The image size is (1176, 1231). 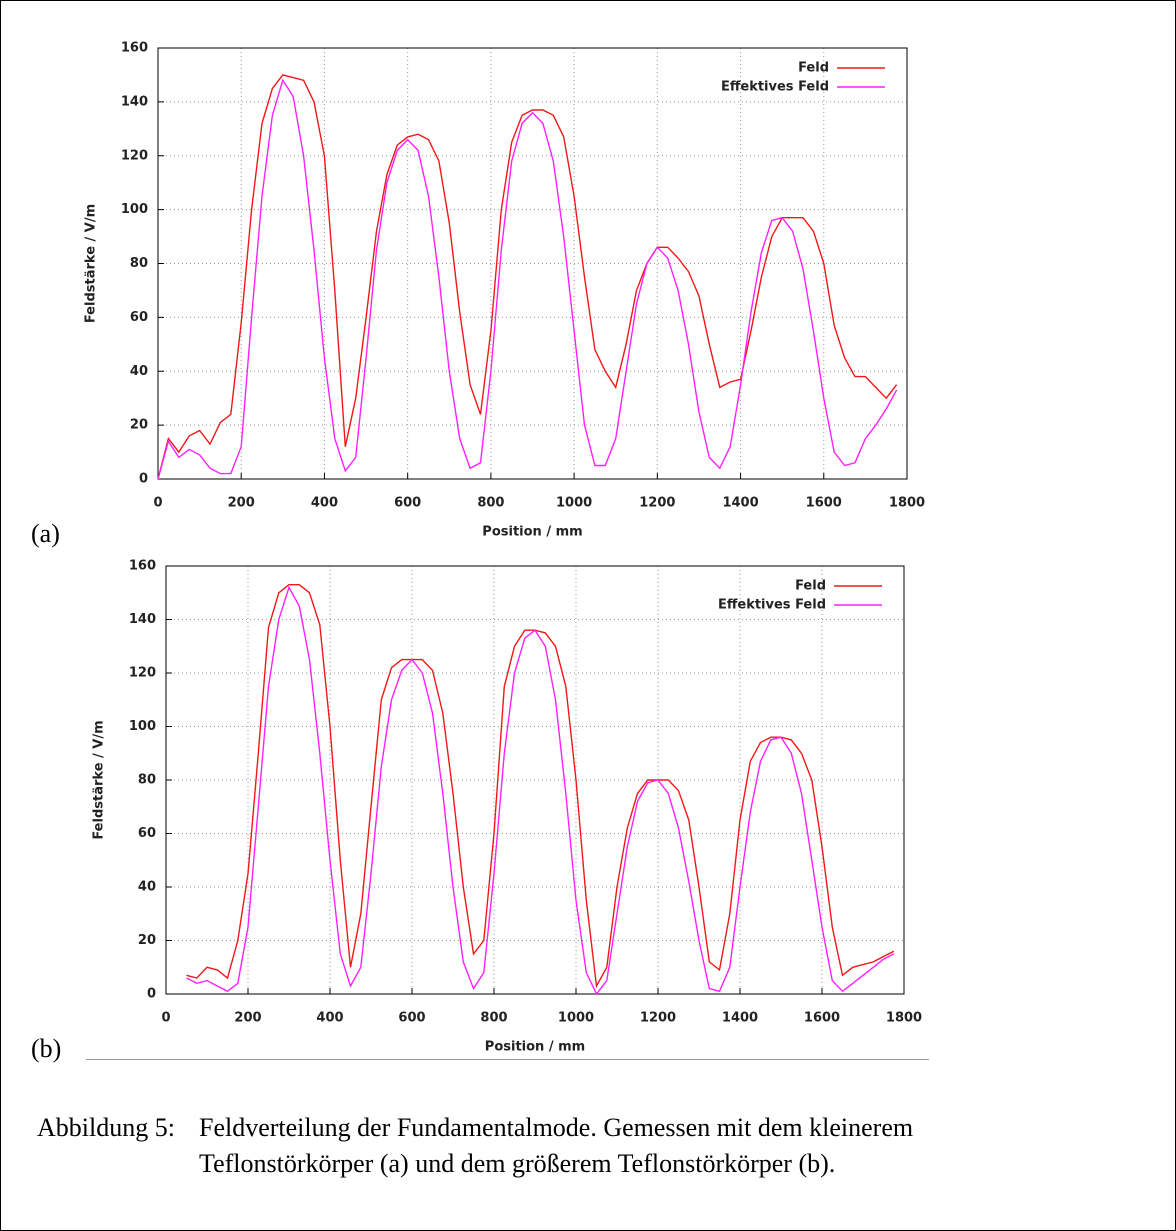 I want to click on panel-label: (b), so click(x=46, y=1048).